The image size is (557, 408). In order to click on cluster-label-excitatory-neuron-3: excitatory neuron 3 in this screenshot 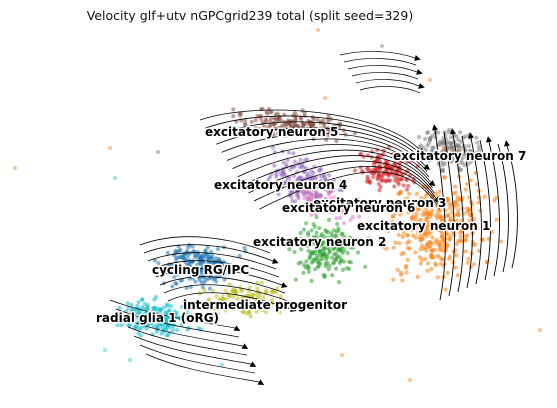, I will do `click(379, 203)`.